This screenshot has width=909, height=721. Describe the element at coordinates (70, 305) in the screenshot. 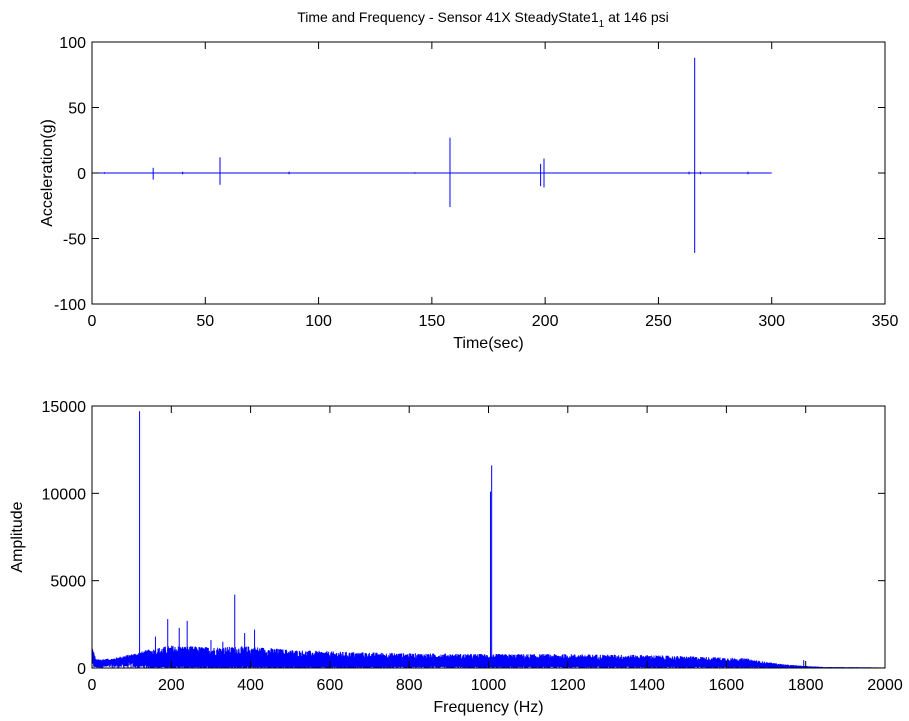

I see `y-tick-label: -100` at that location.